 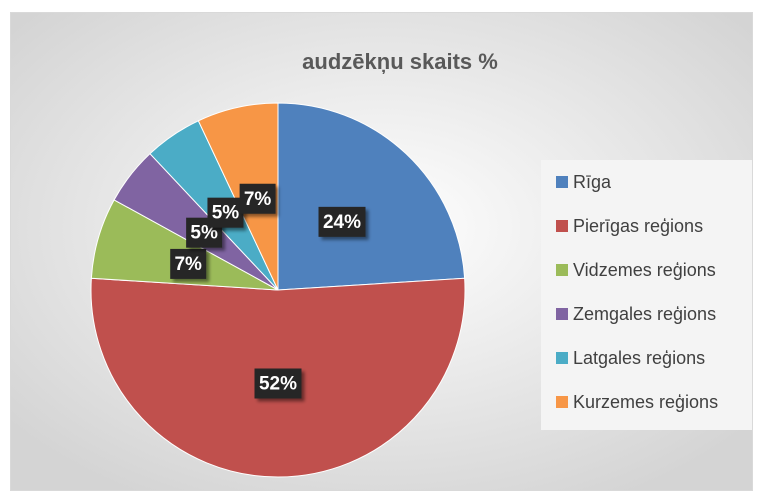 I want to click on data-labels: 24%52%7%5%5%7%, so click(x=268, y=291).